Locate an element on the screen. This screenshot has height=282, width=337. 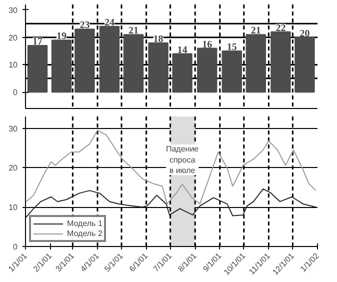
data-label: 14 is located at coordinates (182, 50).